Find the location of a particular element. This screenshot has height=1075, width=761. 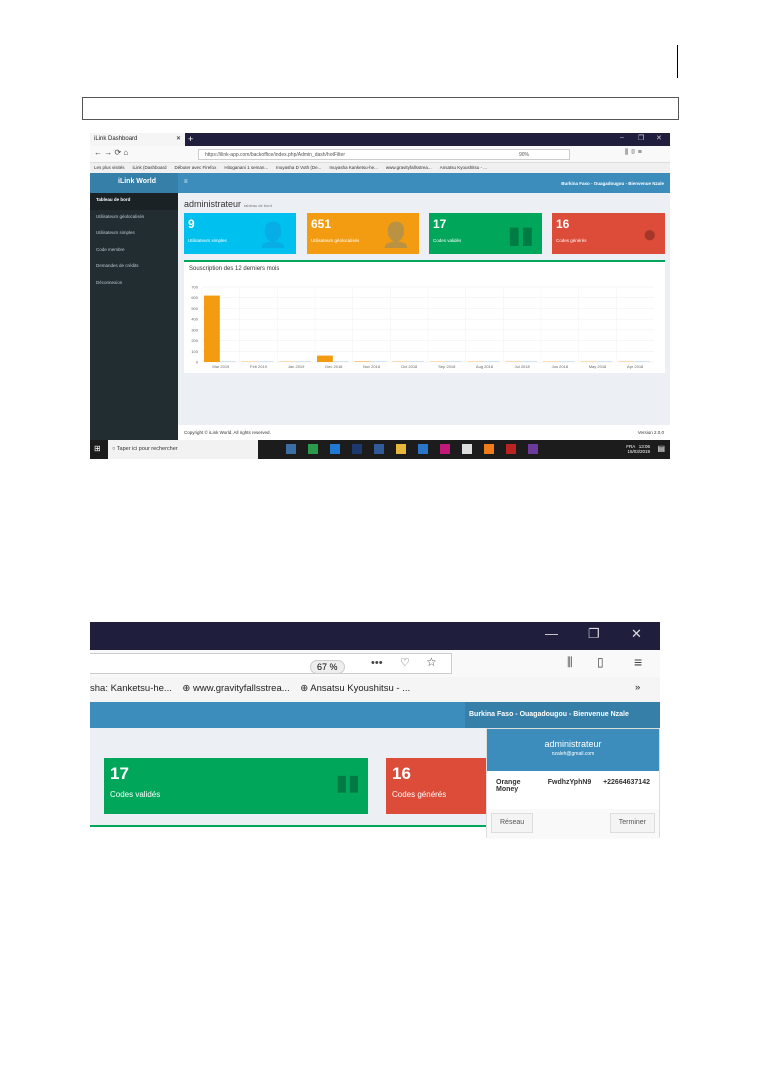

finish-button: Terminer is located at coordinates (632, 823).